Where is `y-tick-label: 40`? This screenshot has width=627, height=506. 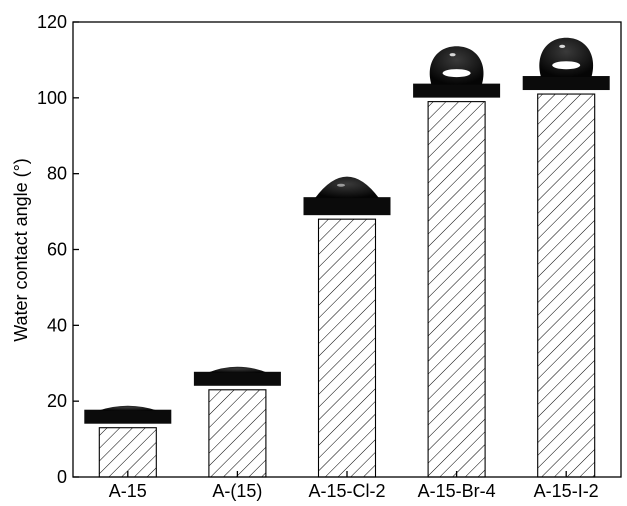
y-tick-label: 40 is located at coordinates (57, 325).